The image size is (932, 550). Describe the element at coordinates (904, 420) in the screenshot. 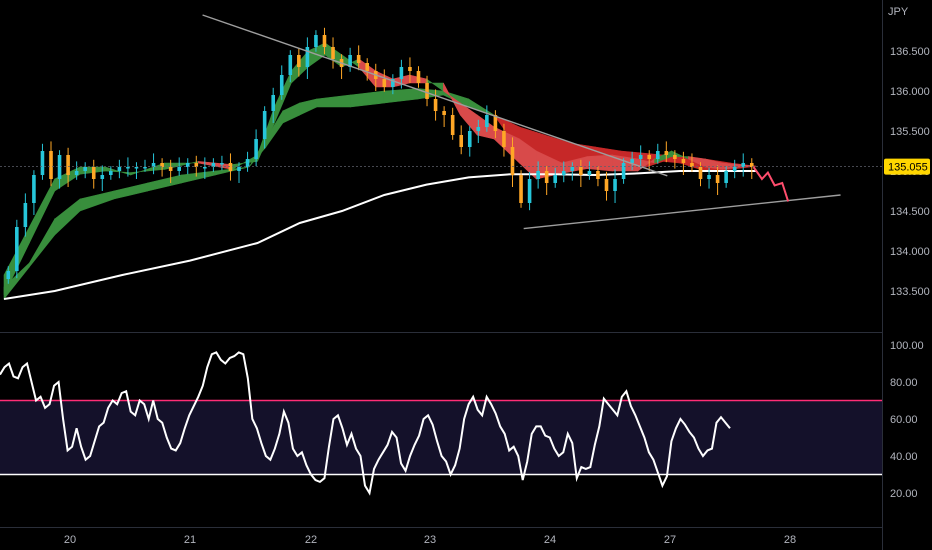

I see `rsi-tick-label: 60.00` at that location.